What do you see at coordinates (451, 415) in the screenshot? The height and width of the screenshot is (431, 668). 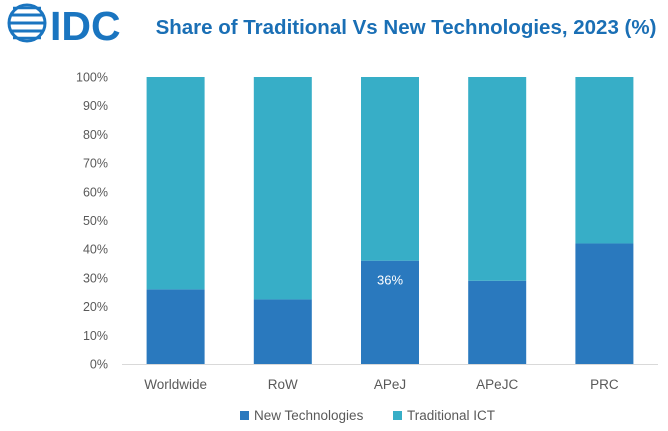 I see `legend-label: Traditional ICT` at bounding box center [451, 415].